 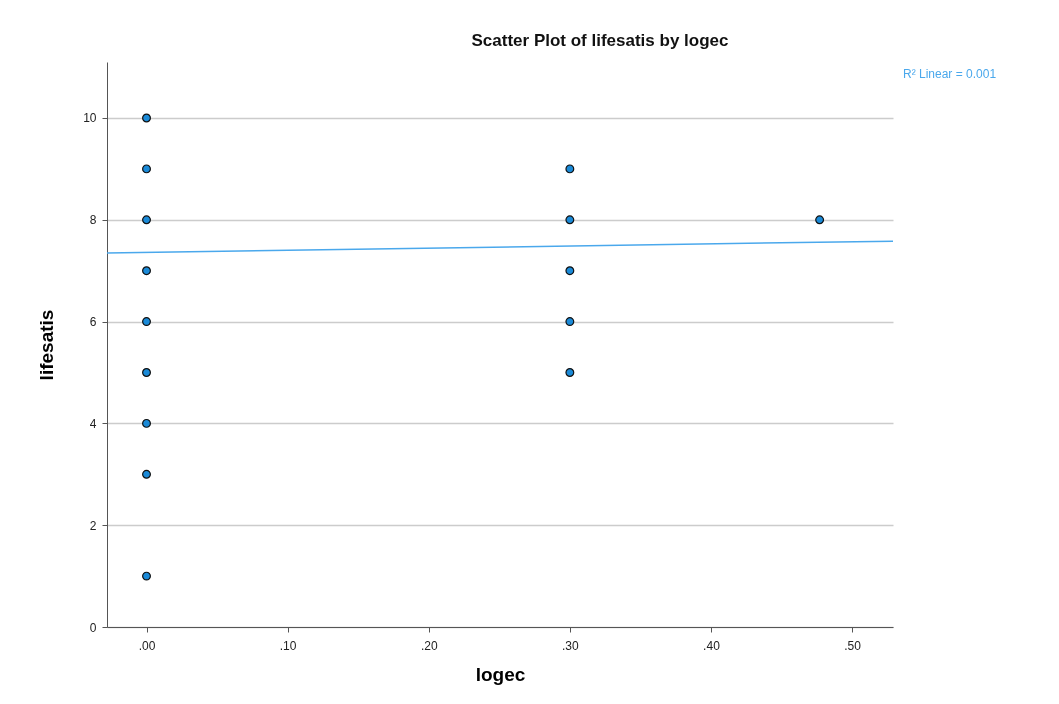 I want to click on y-tick-label: 6, so click(x=93, y=322).